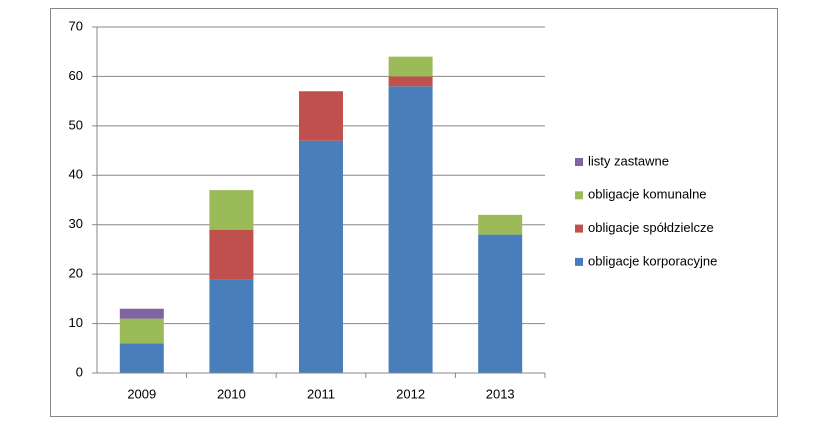 The image size is (828, 431). I want to click on y-tick-label: 0, so click(79, 371).